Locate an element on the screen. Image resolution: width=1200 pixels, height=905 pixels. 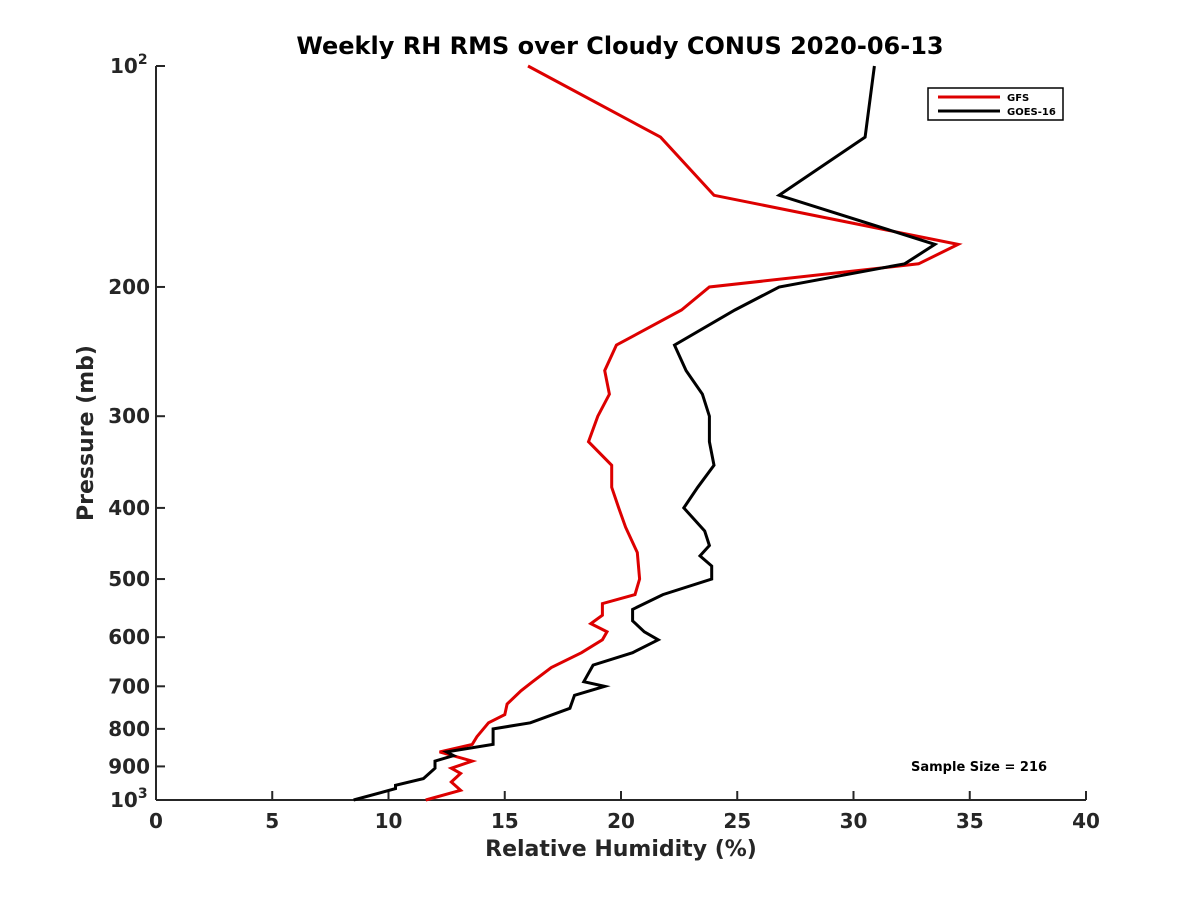
y-tick-label: 500 is located at coordinates (129, 579).